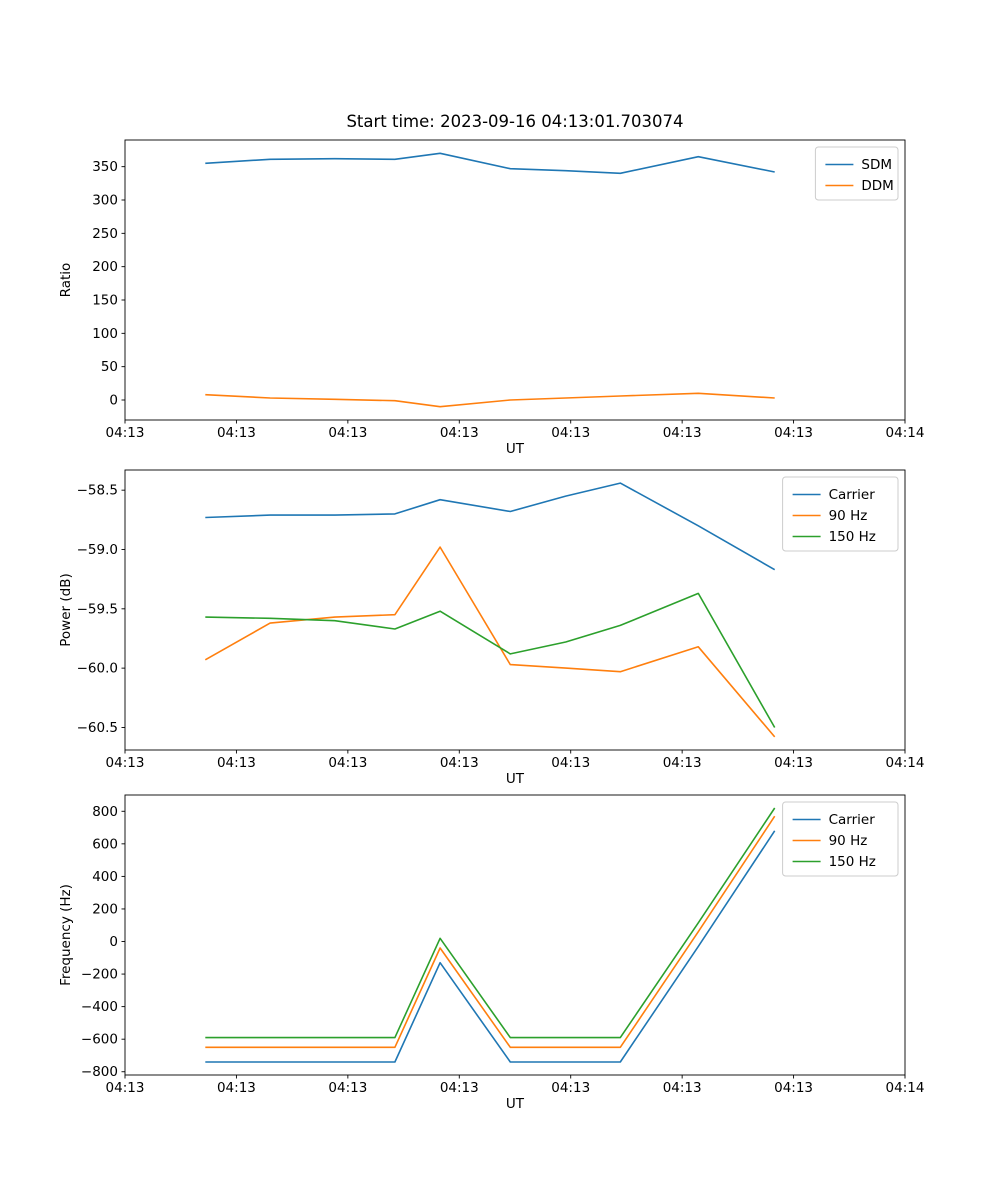  I want to click on y-tick-label: −200, so click(99, 975).